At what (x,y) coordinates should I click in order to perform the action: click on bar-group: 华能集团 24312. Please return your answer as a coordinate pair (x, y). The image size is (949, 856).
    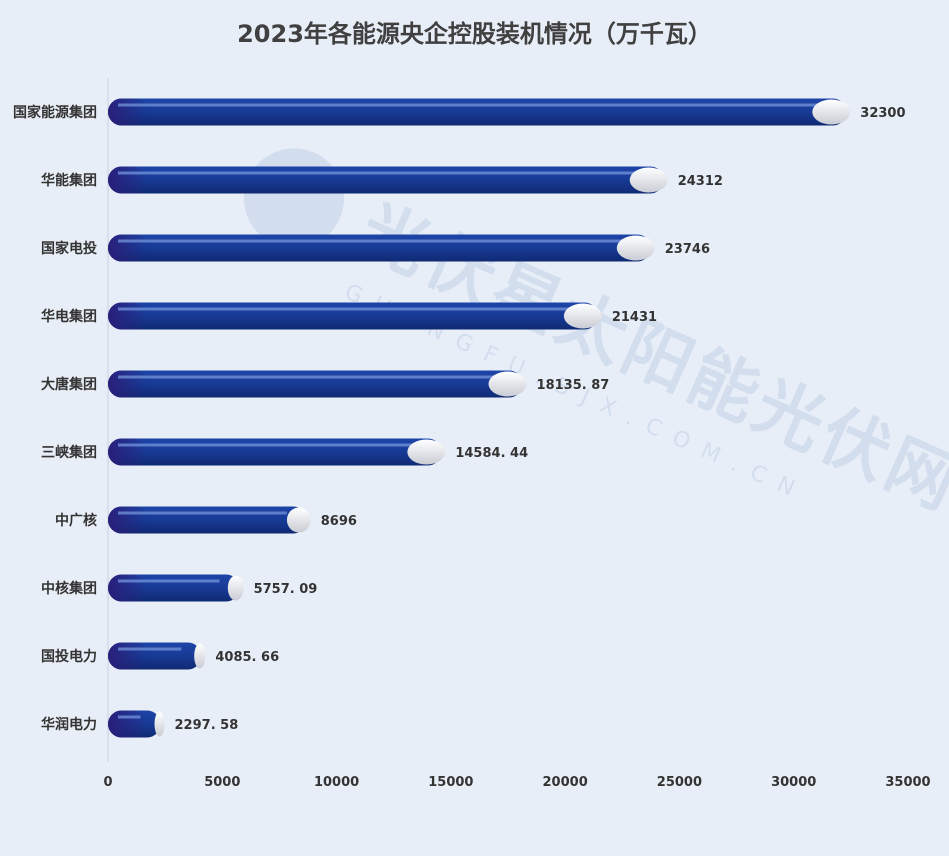
    Looking at the image, I should click on (382, 180).